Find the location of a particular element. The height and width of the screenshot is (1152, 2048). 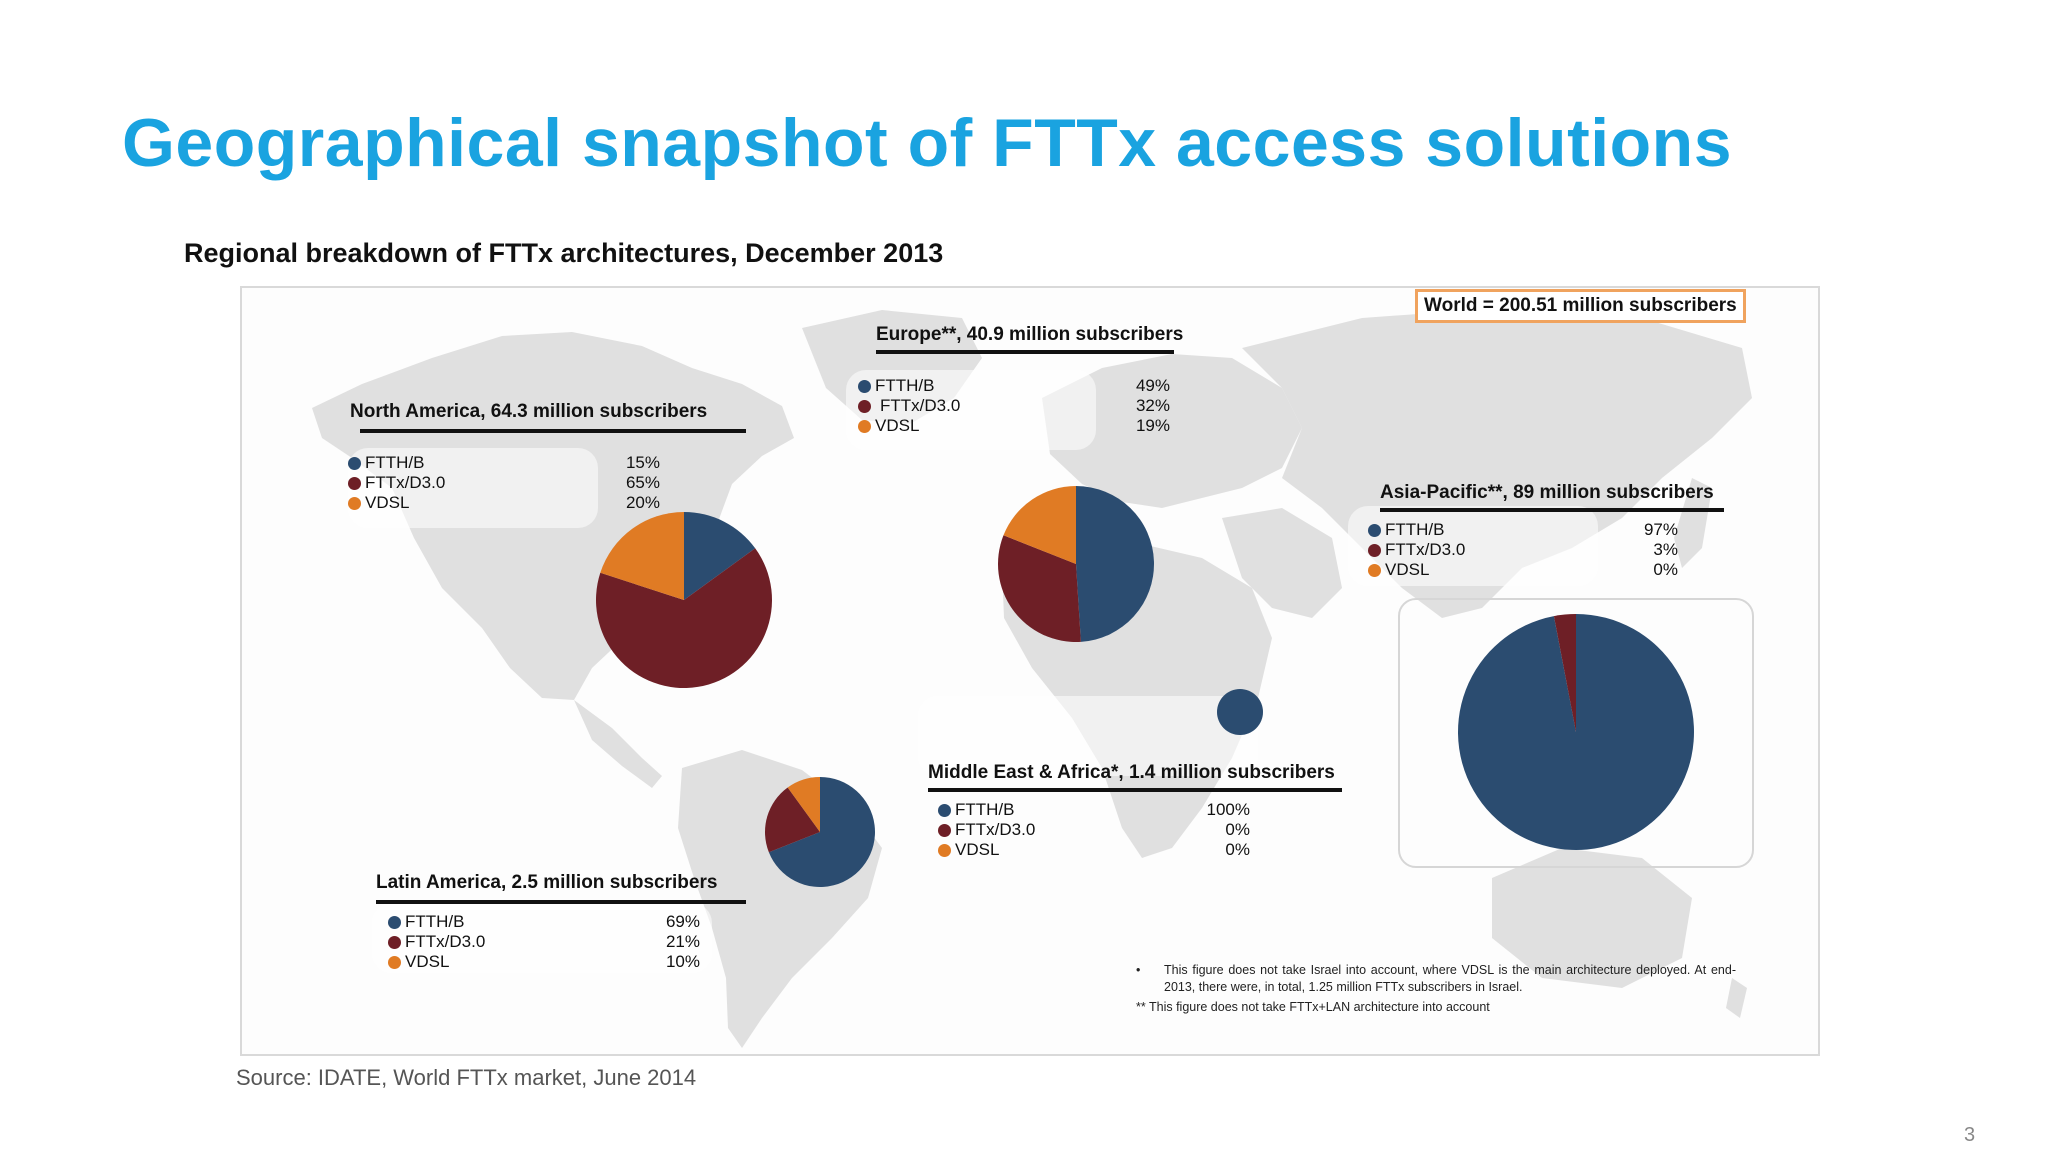

map-new-zealand is located at coordinates (1736, 998).